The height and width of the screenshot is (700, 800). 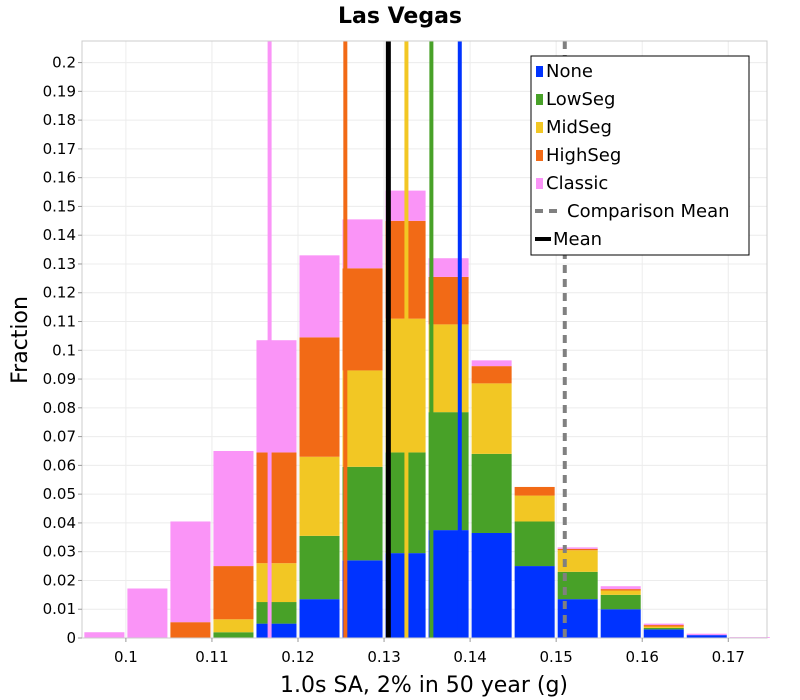 I want to click on legend-swatch-none, so click(x=539, y=71).